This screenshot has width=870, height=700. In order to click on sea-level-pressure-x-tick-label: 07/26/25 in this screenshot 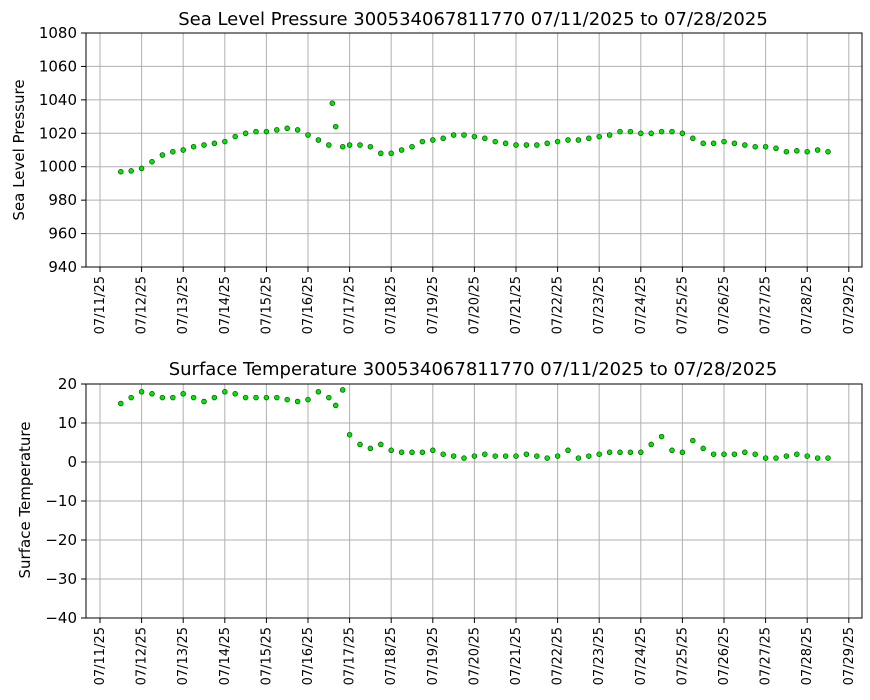, I will do `click(724, 305)`.